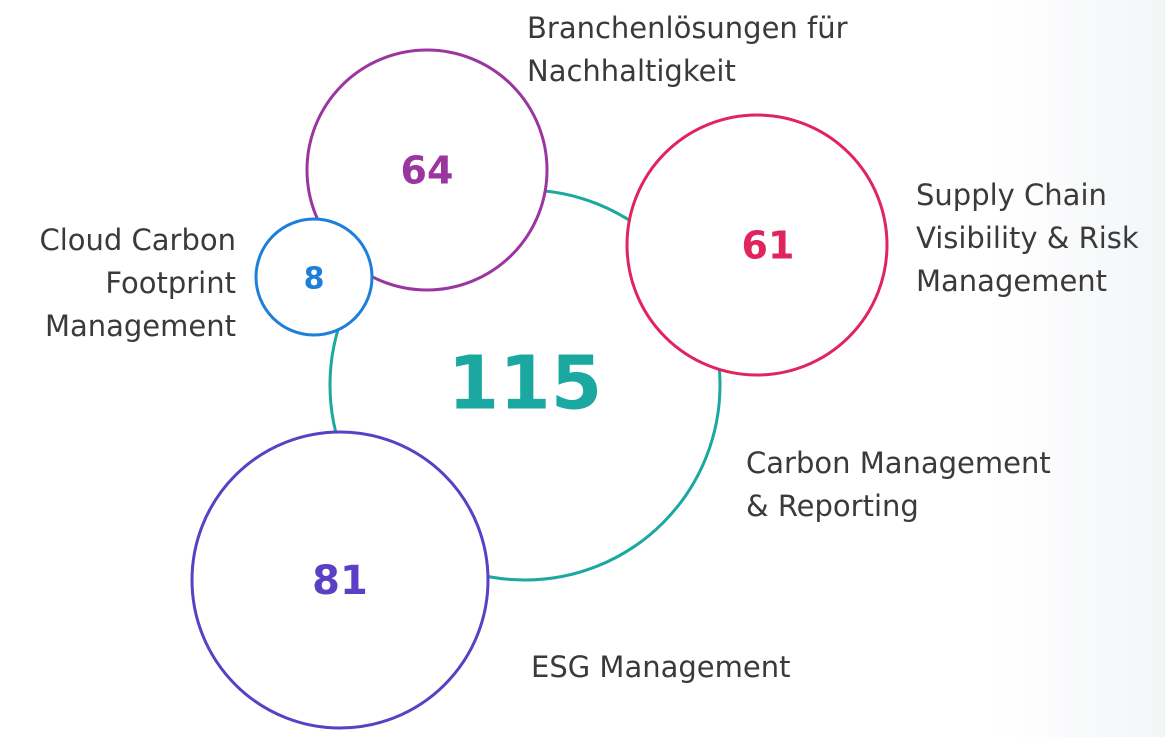 This screenshot has width=1165, height=737. I want to click on bubble-value: 64, so click(427, 171).